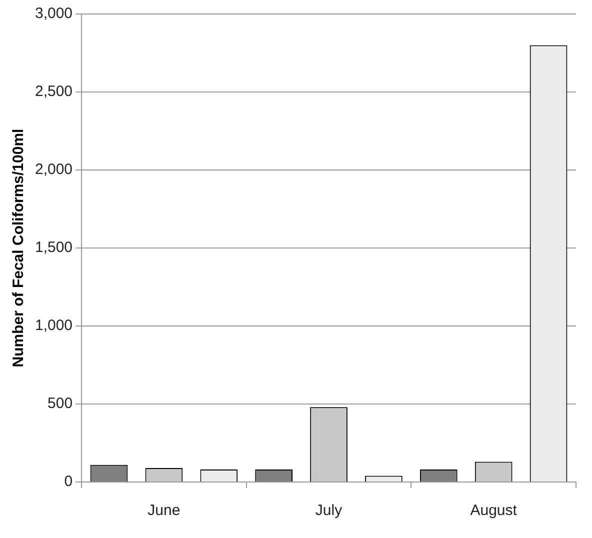 Image resolution: width=592 pixels, height=538 pixels. I want to click on y-axis-title: Number of Fecal Coliforms/100ml, so click(19, 248).